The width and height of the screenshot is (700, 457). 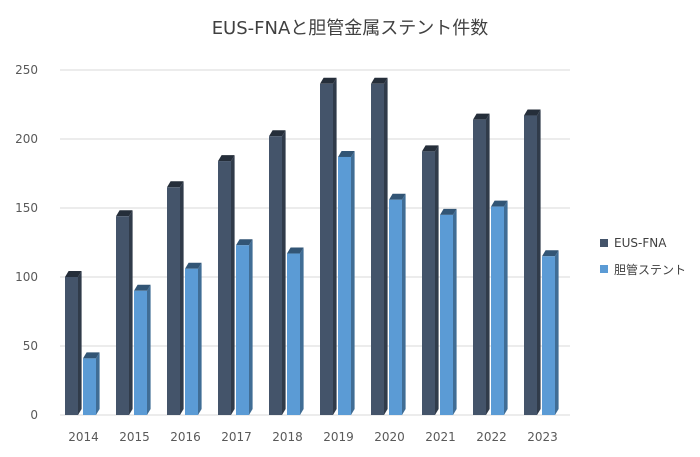 I want to click on bar-eus-fna-2019, so click(x=326, y=249).